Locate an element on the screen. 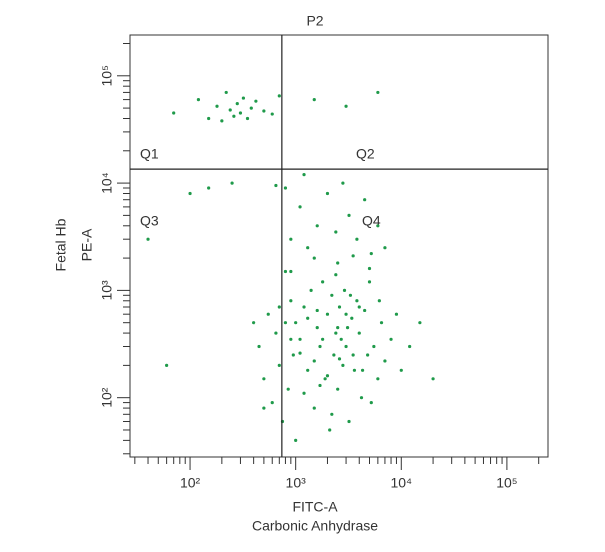 The image size is (605, 552). y-tick-label: 10³ is located at coordinates (107, 290).